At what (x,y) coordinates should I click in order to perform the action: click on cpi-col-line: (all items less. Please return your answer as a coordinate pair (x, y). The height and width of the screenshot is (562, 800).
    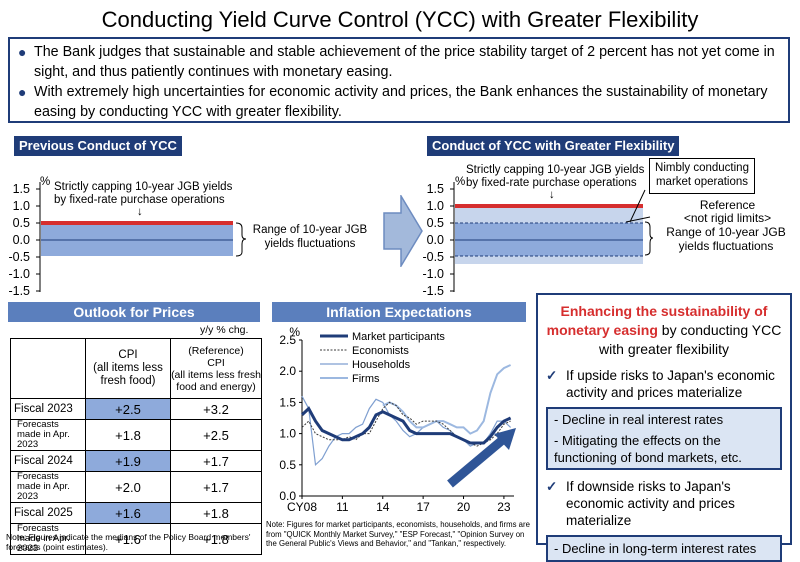
    Looking at the image, I should click on (128, 368).